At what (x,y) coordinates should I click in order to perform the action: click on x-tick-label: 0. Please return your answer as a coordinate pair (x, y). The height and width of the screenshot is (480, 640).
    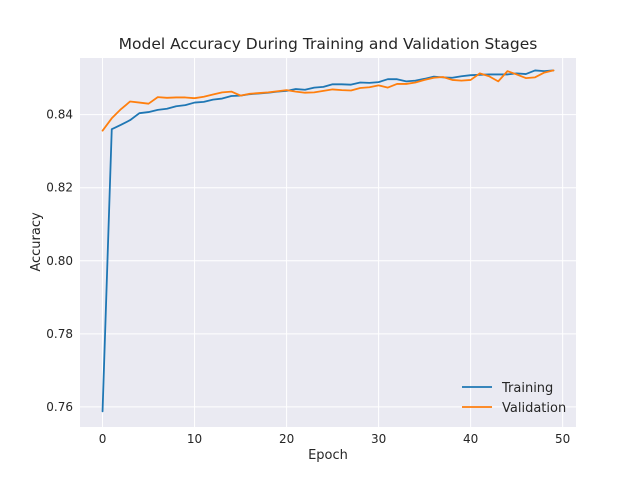
    Looking at the image, I should click on (103, 439).